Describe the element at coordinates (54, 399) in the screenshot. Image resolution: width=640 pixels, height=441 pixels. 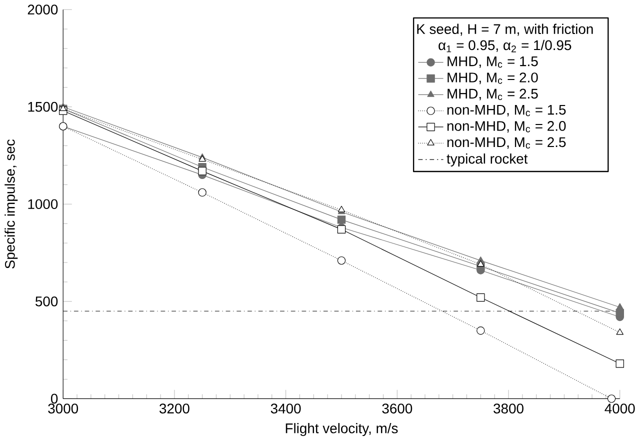
I see `y-tick-label: 0` at that location.